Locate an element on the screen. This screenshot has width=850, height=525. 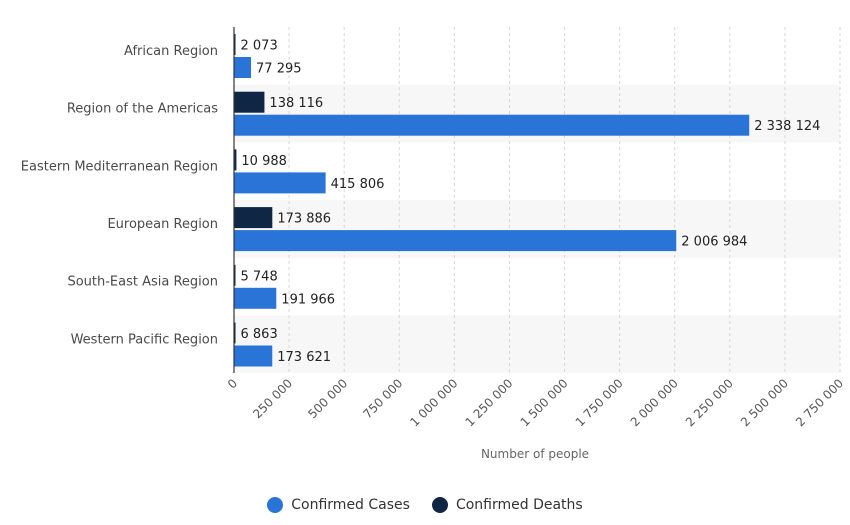
legend-item-confirmed-deaths: Confirmed Deaths is located at coordinates (507, 505).